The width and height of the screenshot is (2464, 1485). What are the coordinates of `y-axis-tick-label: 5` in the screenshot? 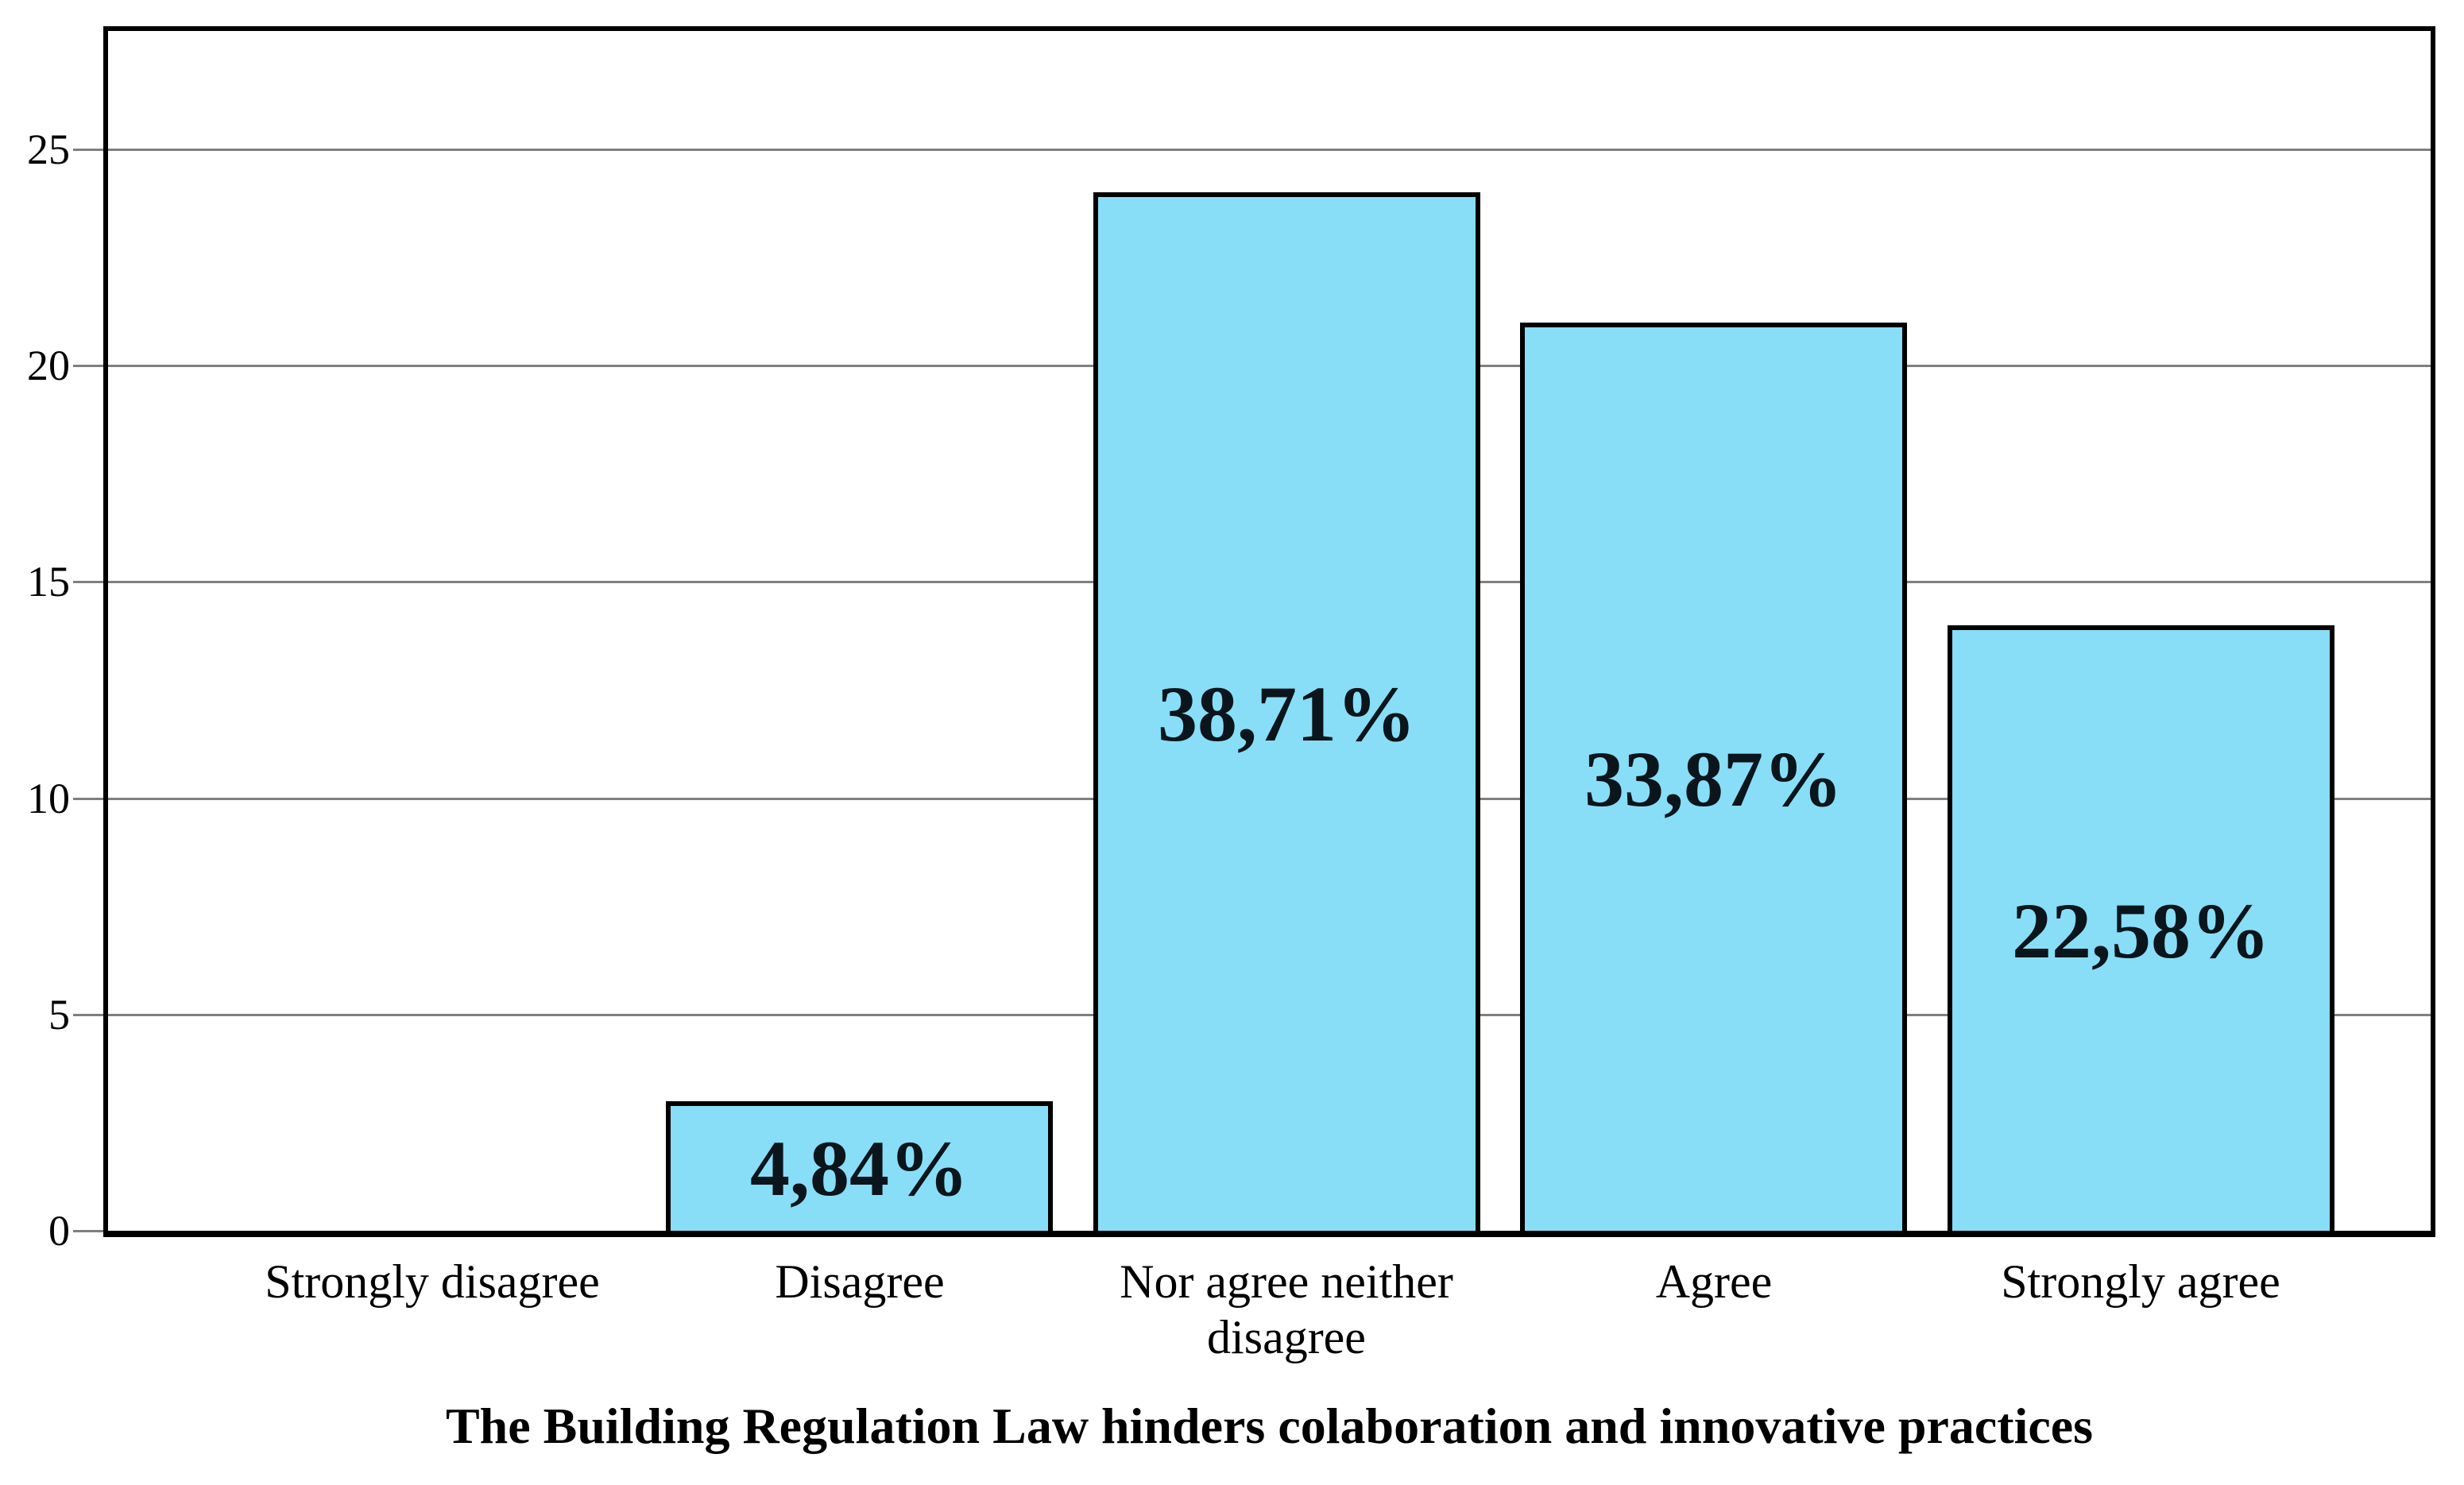 It's located at (59, 1014).